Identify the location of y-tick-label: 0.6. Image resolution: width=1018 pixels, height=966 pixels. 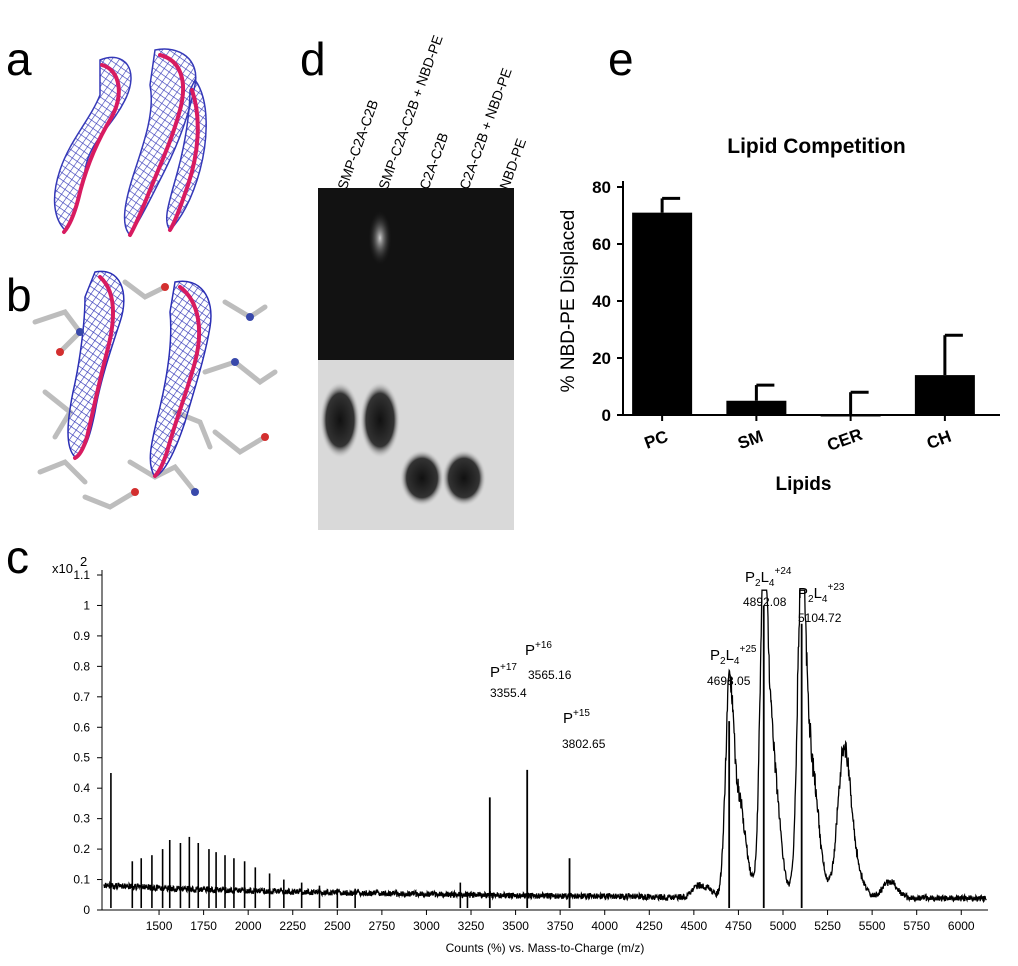
(81, 727).